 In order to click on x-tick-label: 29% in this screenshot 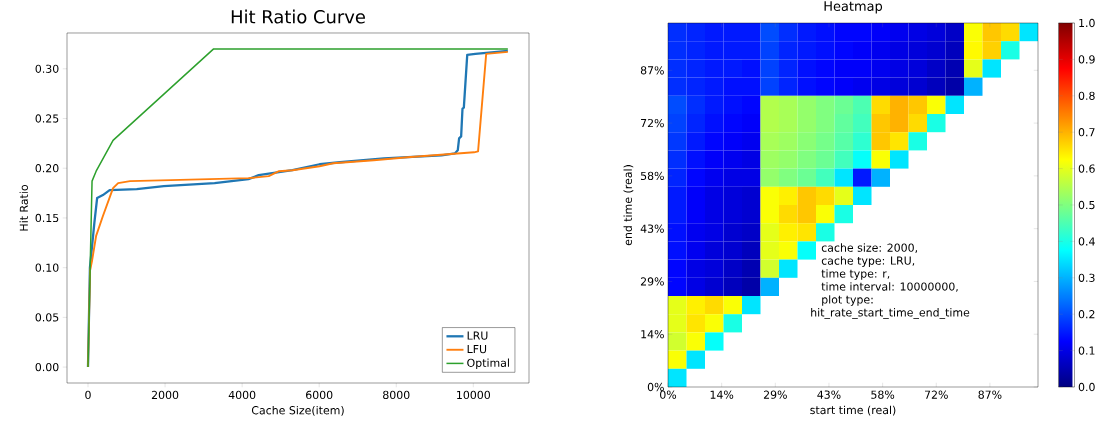, I will do `click(775, 394)`.